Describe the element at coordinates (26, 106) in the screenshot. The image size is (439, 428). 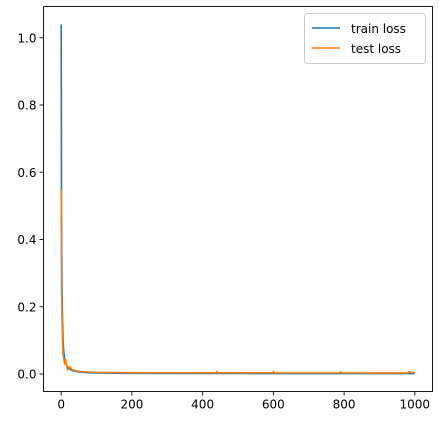
I see `y-tick-label: 0.8` at that location.